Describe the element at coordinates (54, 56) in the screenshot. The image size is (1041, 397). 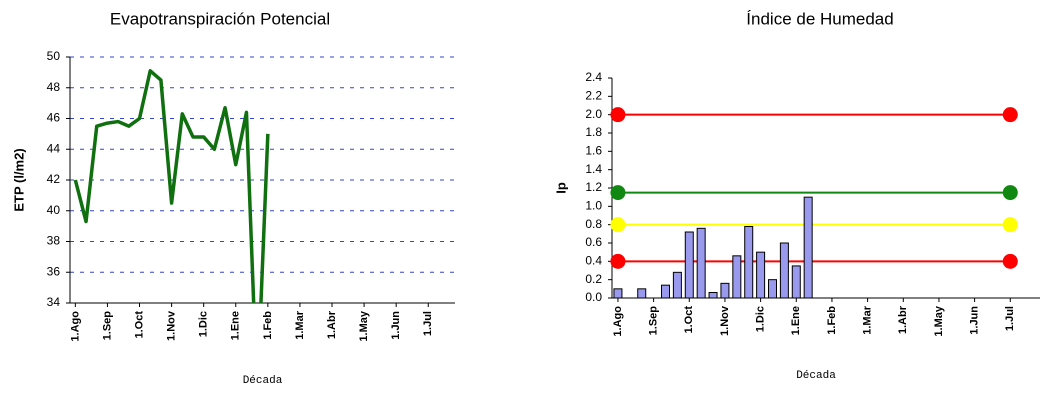
I see `y-tick-label: 50` at that location.